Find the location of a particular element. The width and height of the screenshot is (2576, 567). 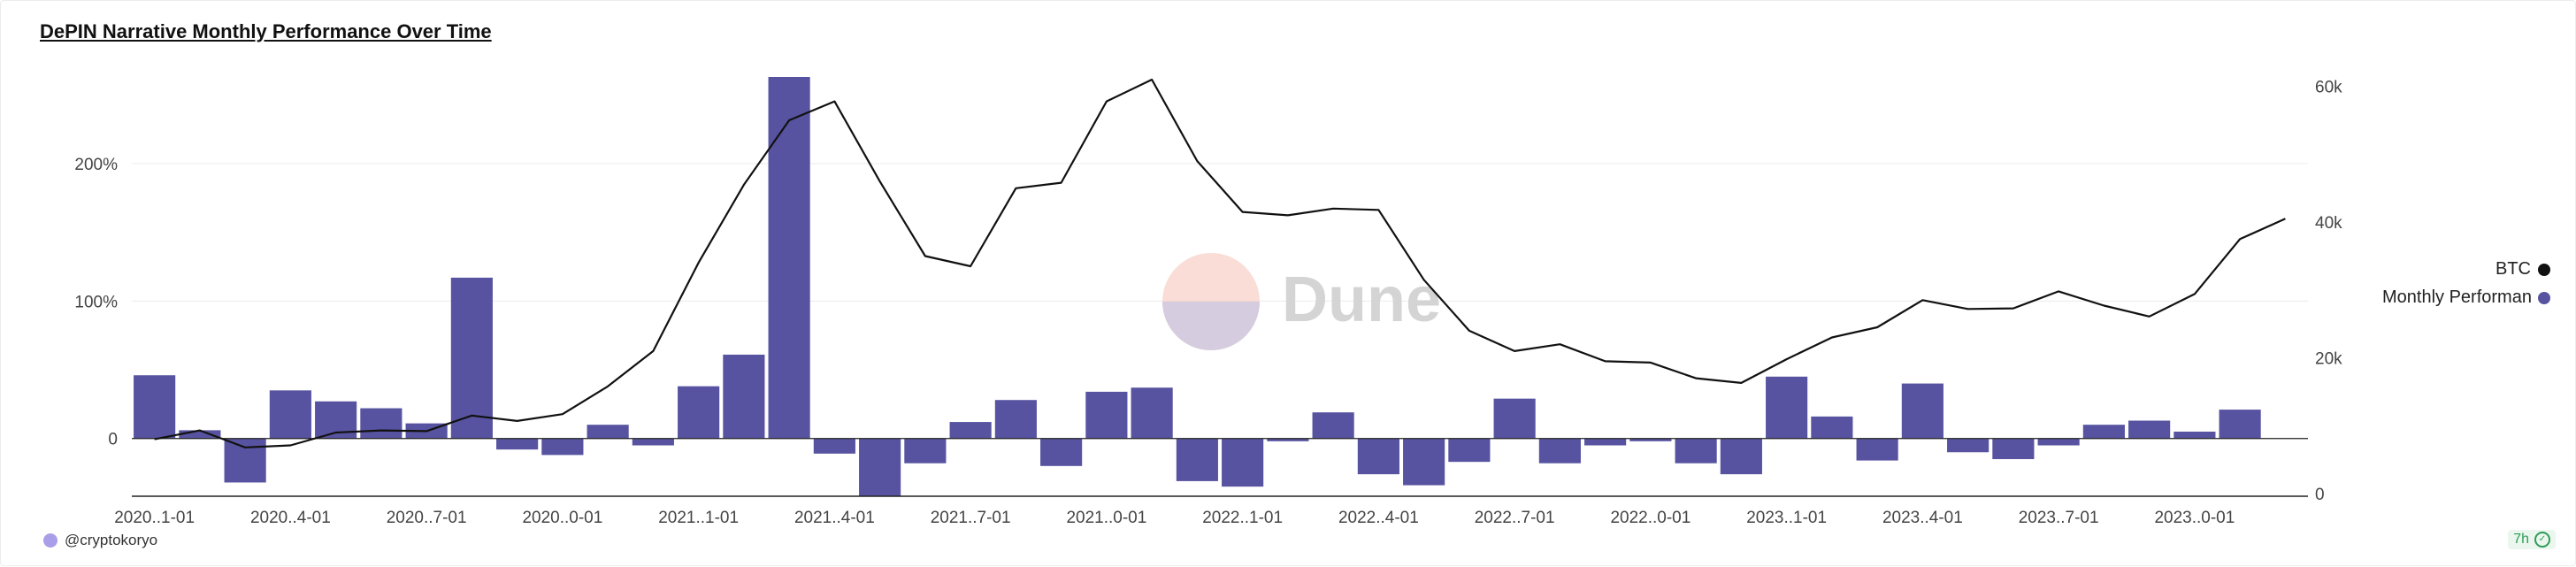

refresh-badge: 7h ✓ is located at coordinates (2532, 540).